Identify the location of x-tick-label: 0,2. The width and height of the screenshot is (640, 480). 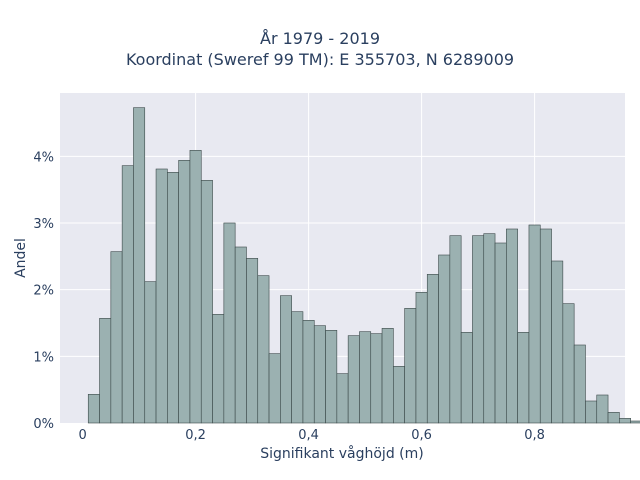
(195, 435).